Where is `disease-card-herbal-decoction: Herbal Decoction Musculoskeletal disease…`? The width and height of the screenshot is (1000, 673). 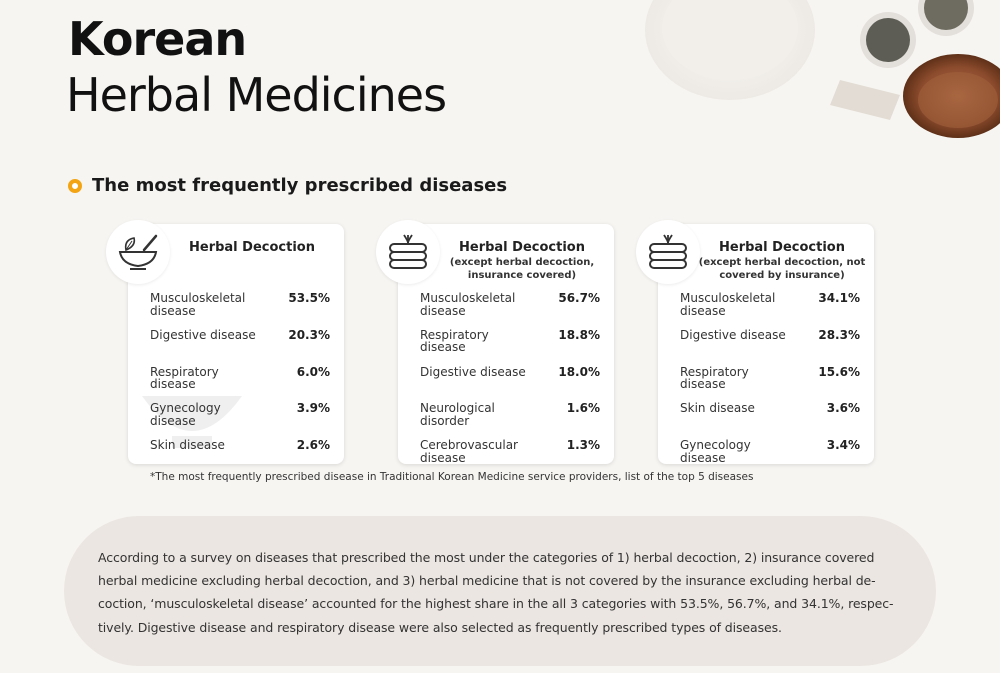
disease-card-herbal-decoction: Herbal Decoction Musculoskeletal disease… is located at coordinates (225, 342).